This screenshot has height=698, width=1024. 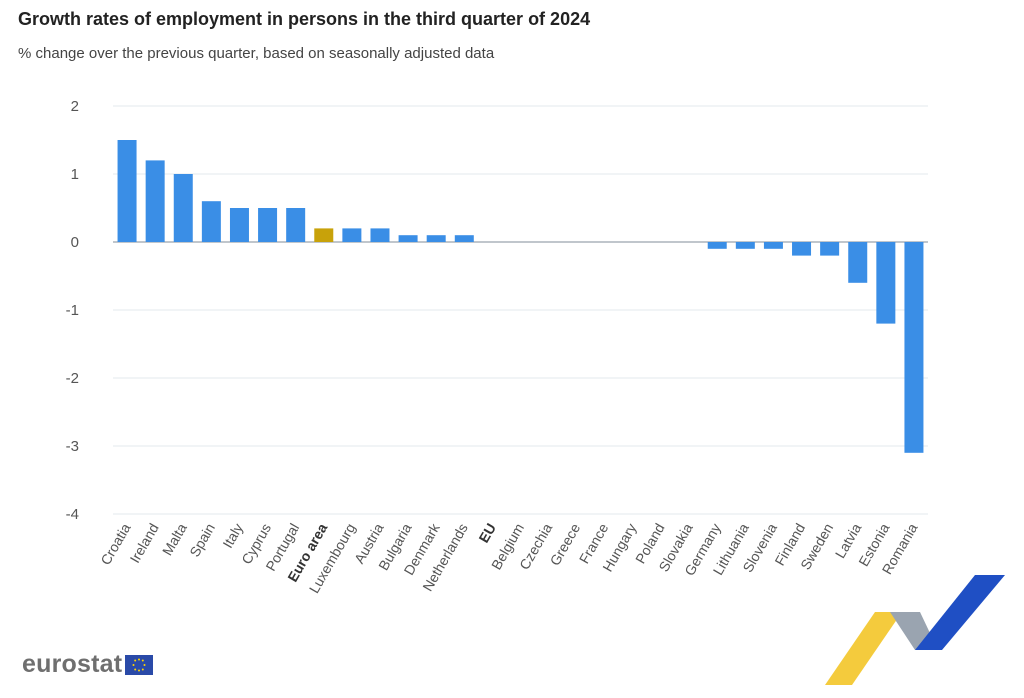 What do you see at coordinates (487, 533) in the screenshot?
I see `x-tick-label: EU` at bounding box center [487, 533].